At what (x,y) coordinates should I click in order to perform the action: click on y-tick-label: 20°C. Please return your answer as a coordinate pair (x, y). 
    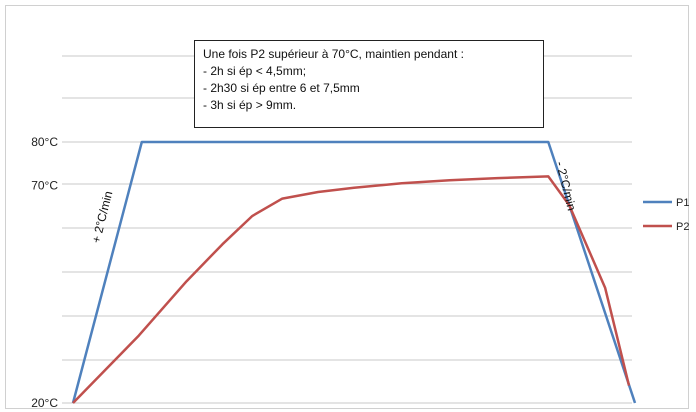
    Looking at the image, I should click on (44, 403).